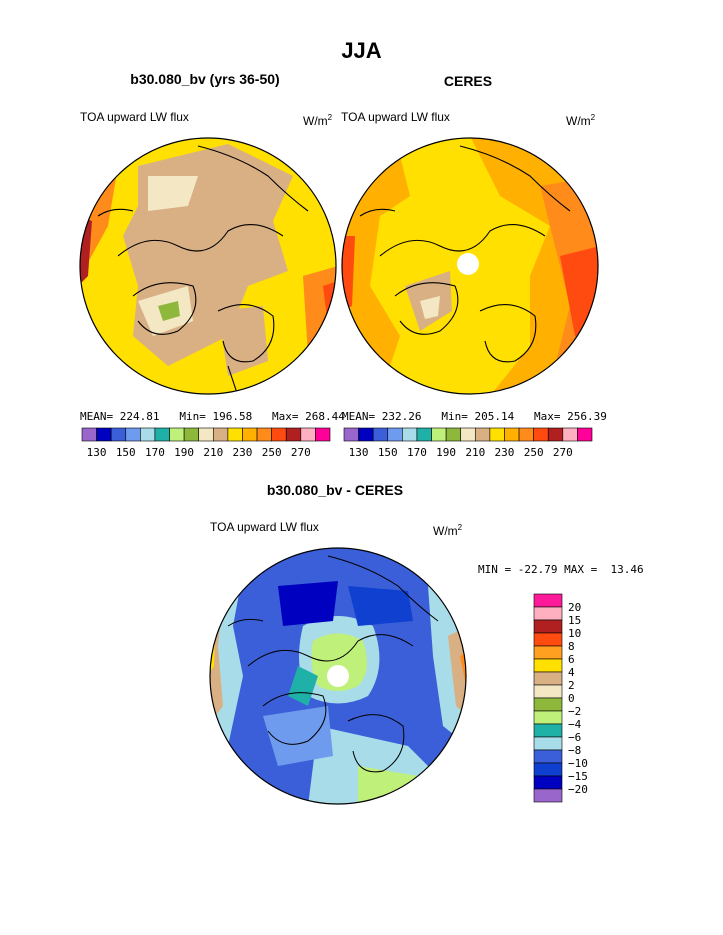  I want to click on panel1-variable-label: TOA upward LW flux, so click(134, 117).